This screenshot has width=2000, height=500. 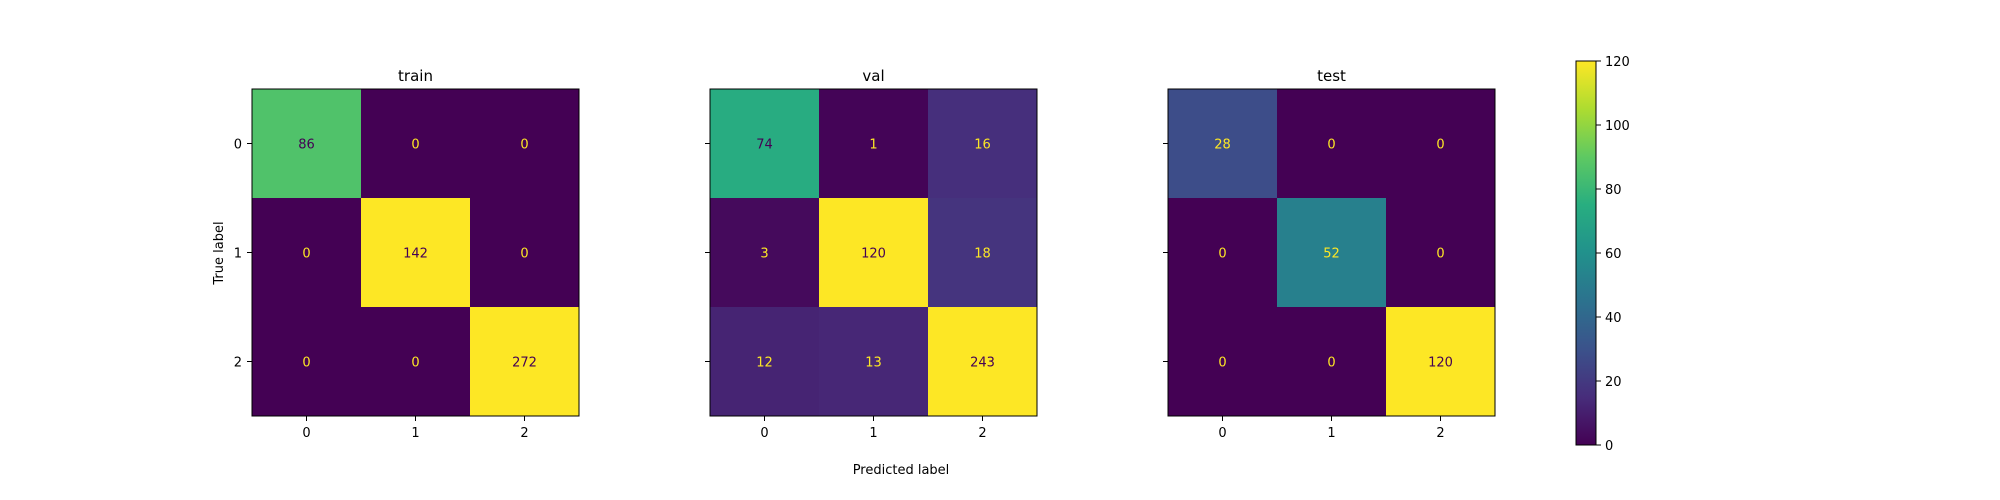 What do you see at coordinates (238, 363) in the screenshot?
I see `y-tick-label: 2` at bounding box center [238, 363].